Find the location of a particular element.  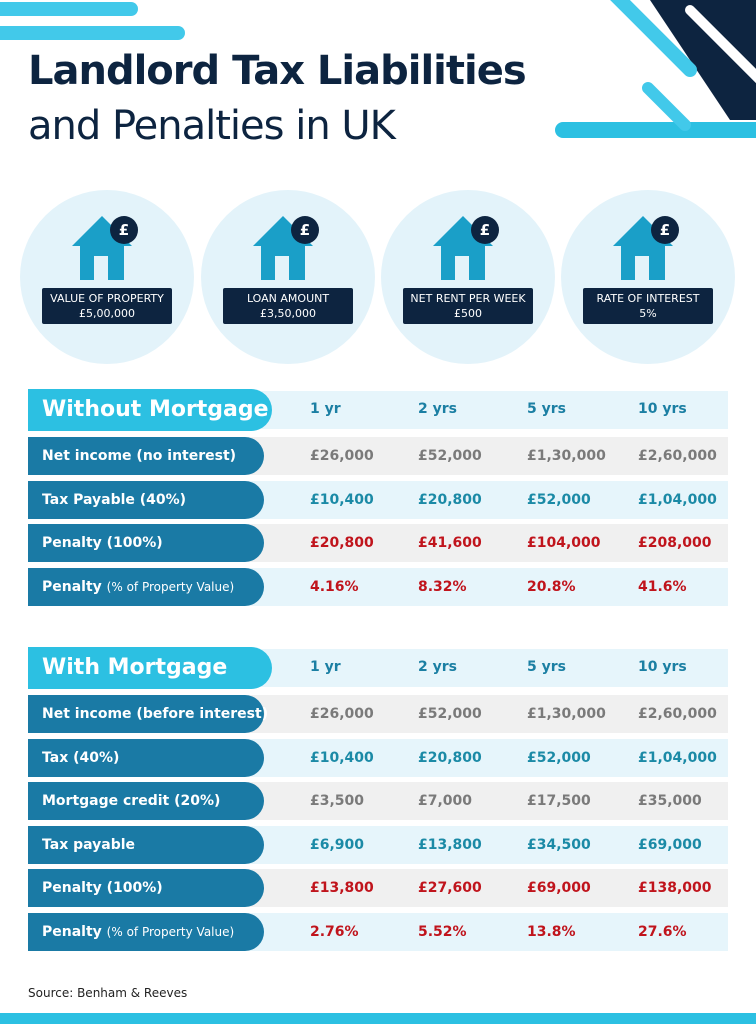

title: and Penalties in UK is located at coordinates (212, 126).